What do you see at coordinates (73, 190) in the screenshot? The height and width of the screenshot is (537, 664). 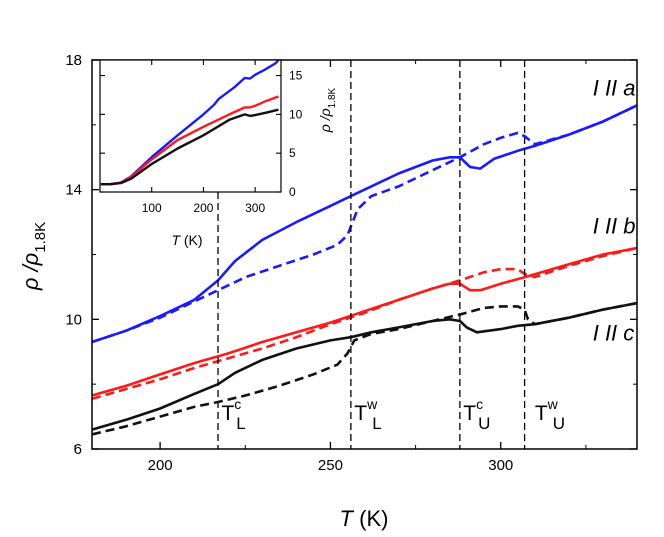 I see `y-tick-label: 14` at bounding box center [73, 190].